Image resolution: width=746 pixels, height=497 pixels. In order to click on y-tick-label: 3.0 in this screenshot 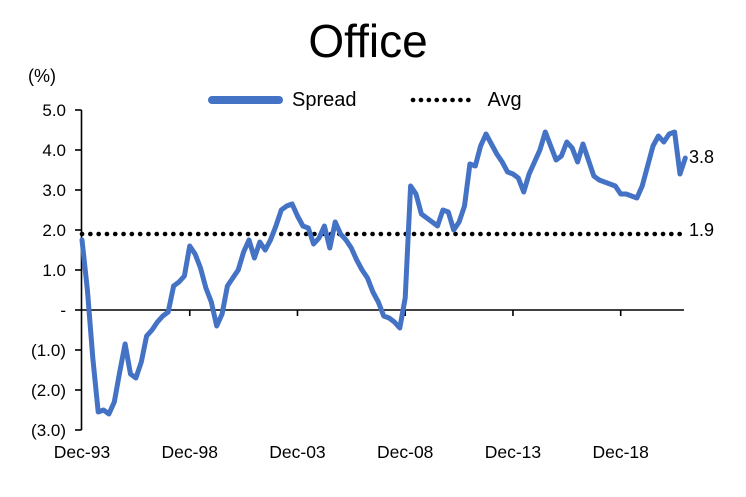, I will do `click(54, 190)`.